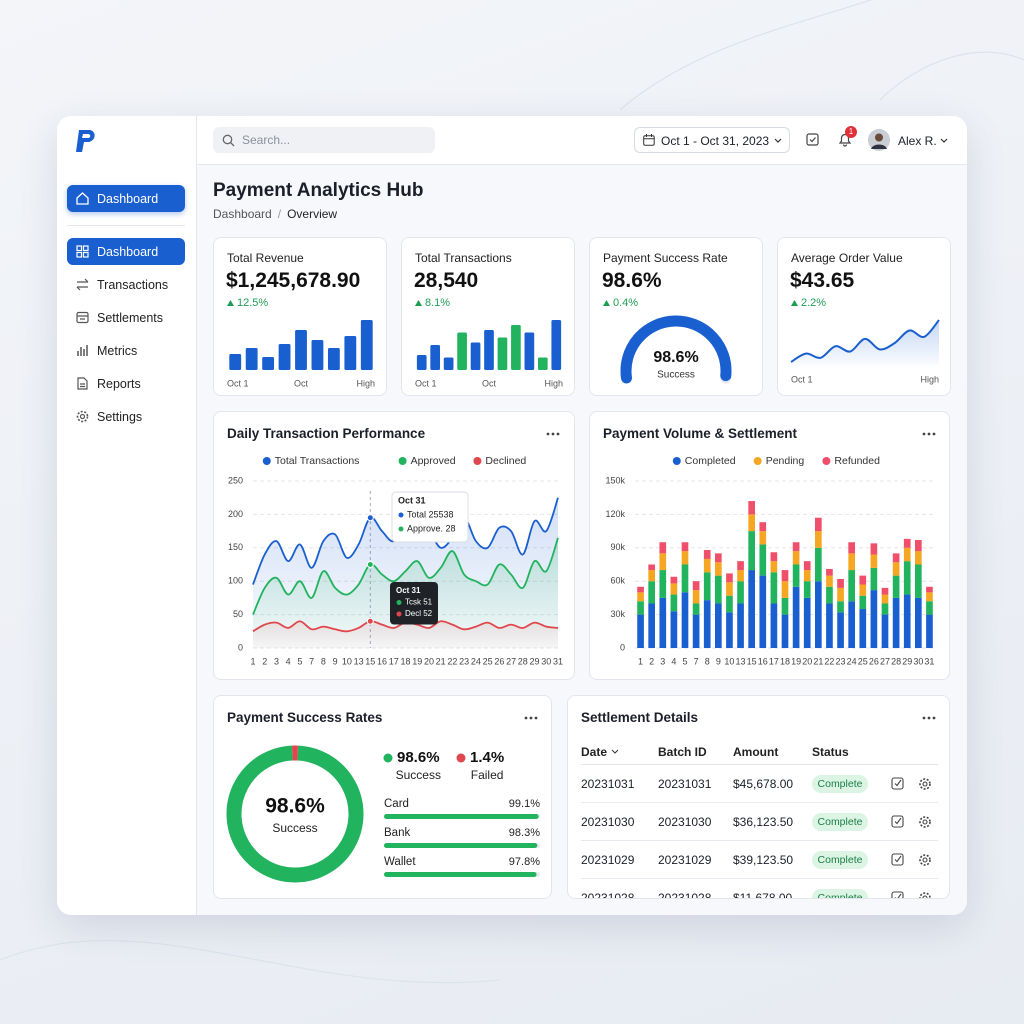 This screenshot has width=1024, height=1024. Describe the element at coordinates (712, 140) in the screenshot. I see `date-range-picker: Oct 1 - Oct 31, 2023` at that location.